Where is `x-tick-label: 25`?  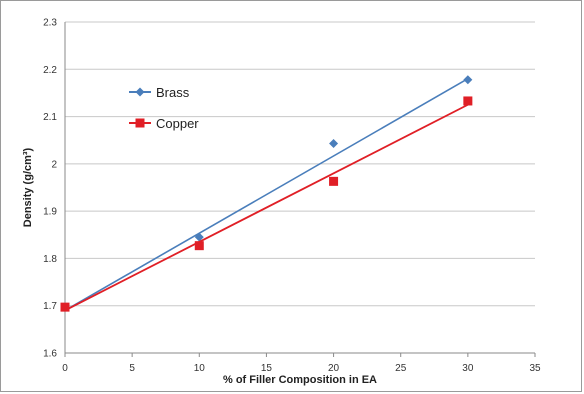 x-tick-label: 25 is located at coordinates (401, 368).